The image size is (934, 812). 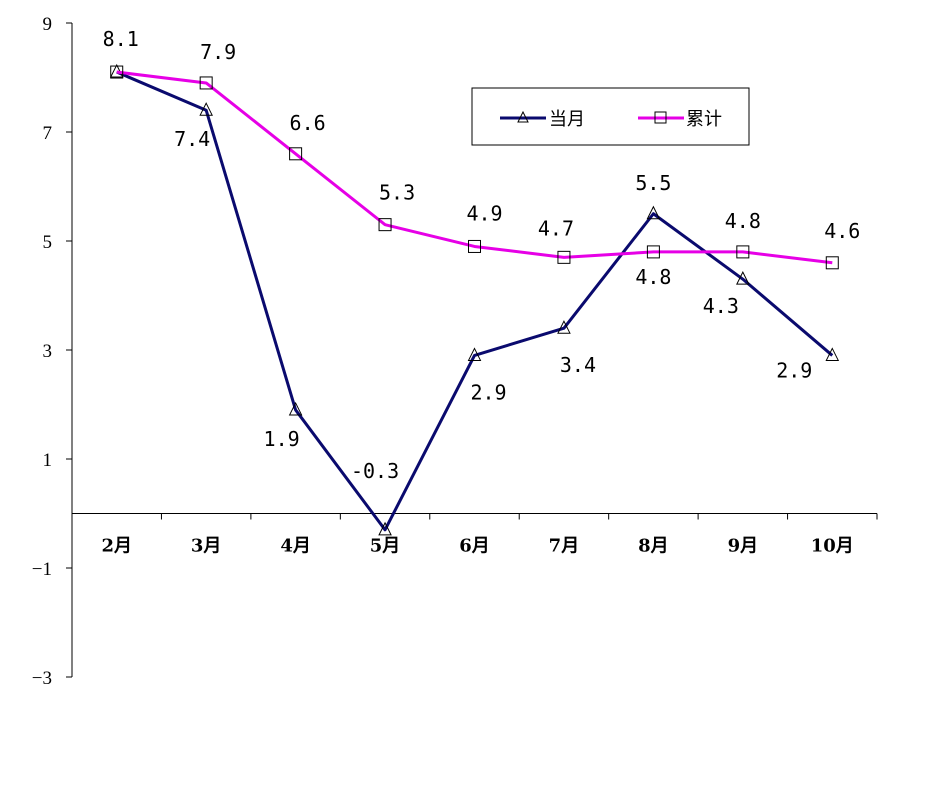 What do you see at coordinates (653, 183) in the screenshot?
I see `data-label-series-0: 5.5` at bounding box center [653, 183].